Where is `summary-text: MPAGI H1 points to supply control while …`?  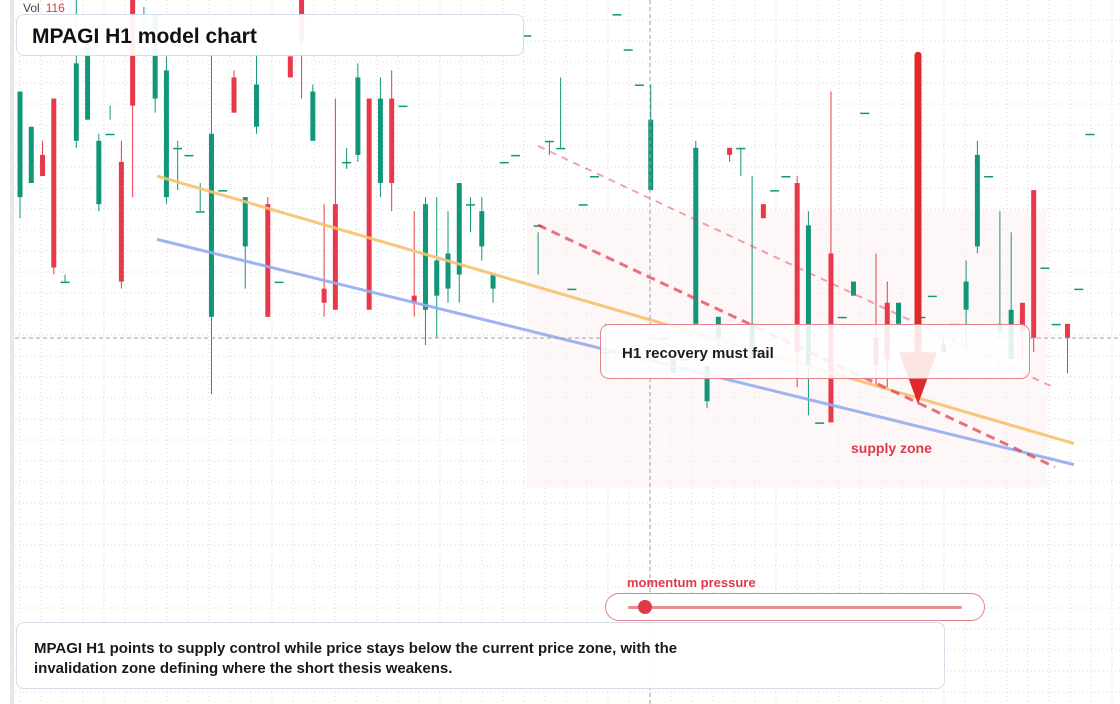 summary-text: MPAGI H1 points to supply control while … is located at coordinates (356, 658).